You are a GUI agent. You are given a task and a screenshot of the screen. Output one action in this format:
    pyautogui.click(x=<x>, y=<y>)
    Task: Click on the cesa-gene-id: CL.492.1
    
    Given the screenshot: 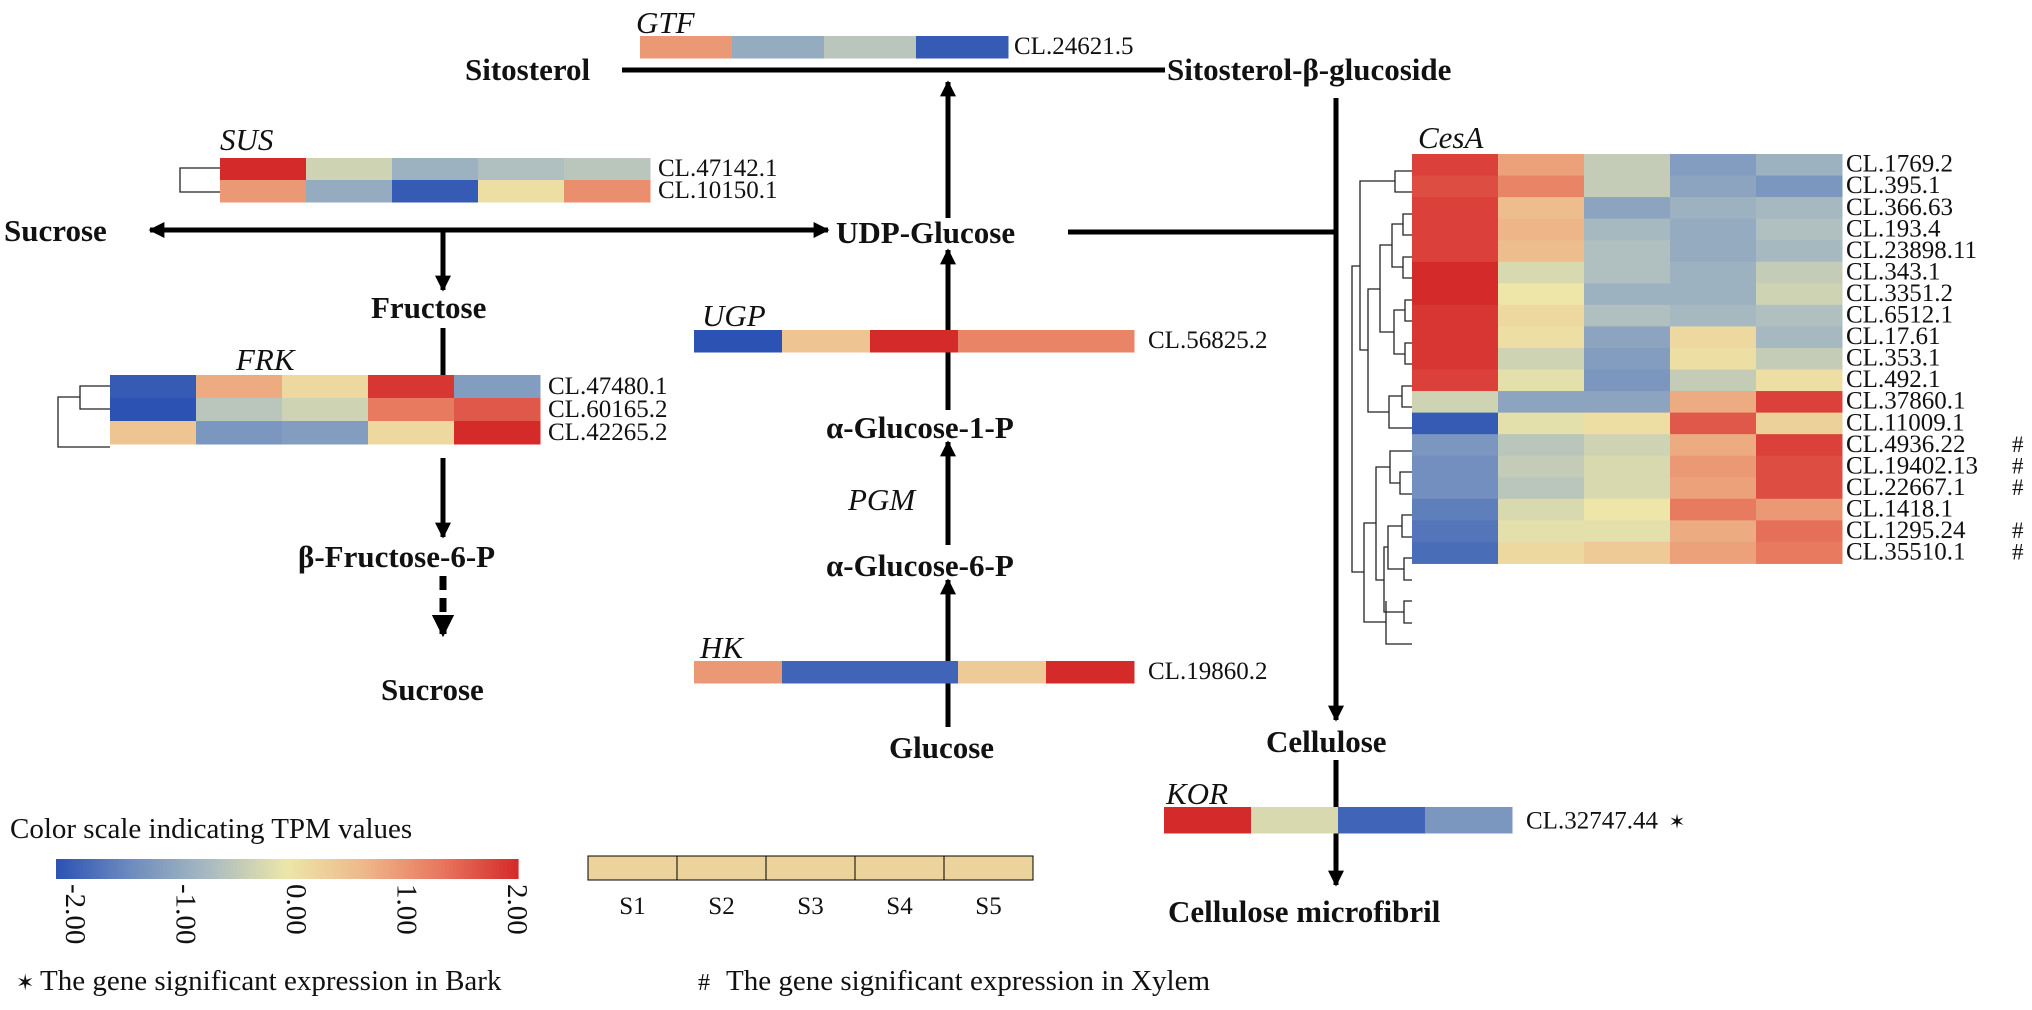 What is the action you would take?
    pyautogui.click(x=1893, y=379)
    